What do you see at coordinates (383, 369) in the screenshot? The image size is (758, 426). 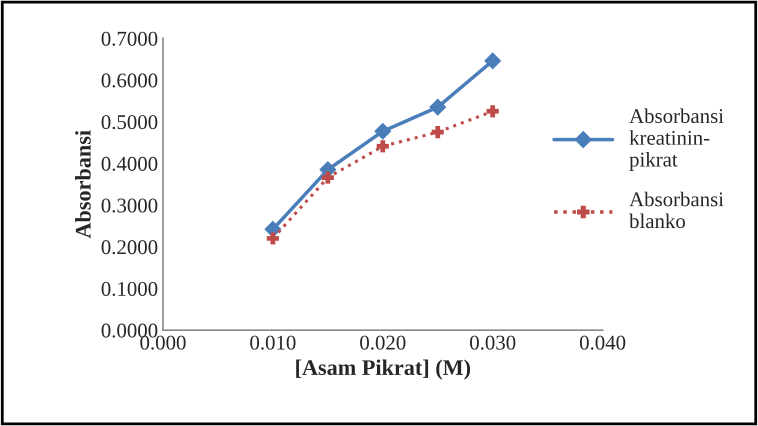 I see `x-axis-title: [Asam Pikrat] (M)` at bounding box center [383, 369].